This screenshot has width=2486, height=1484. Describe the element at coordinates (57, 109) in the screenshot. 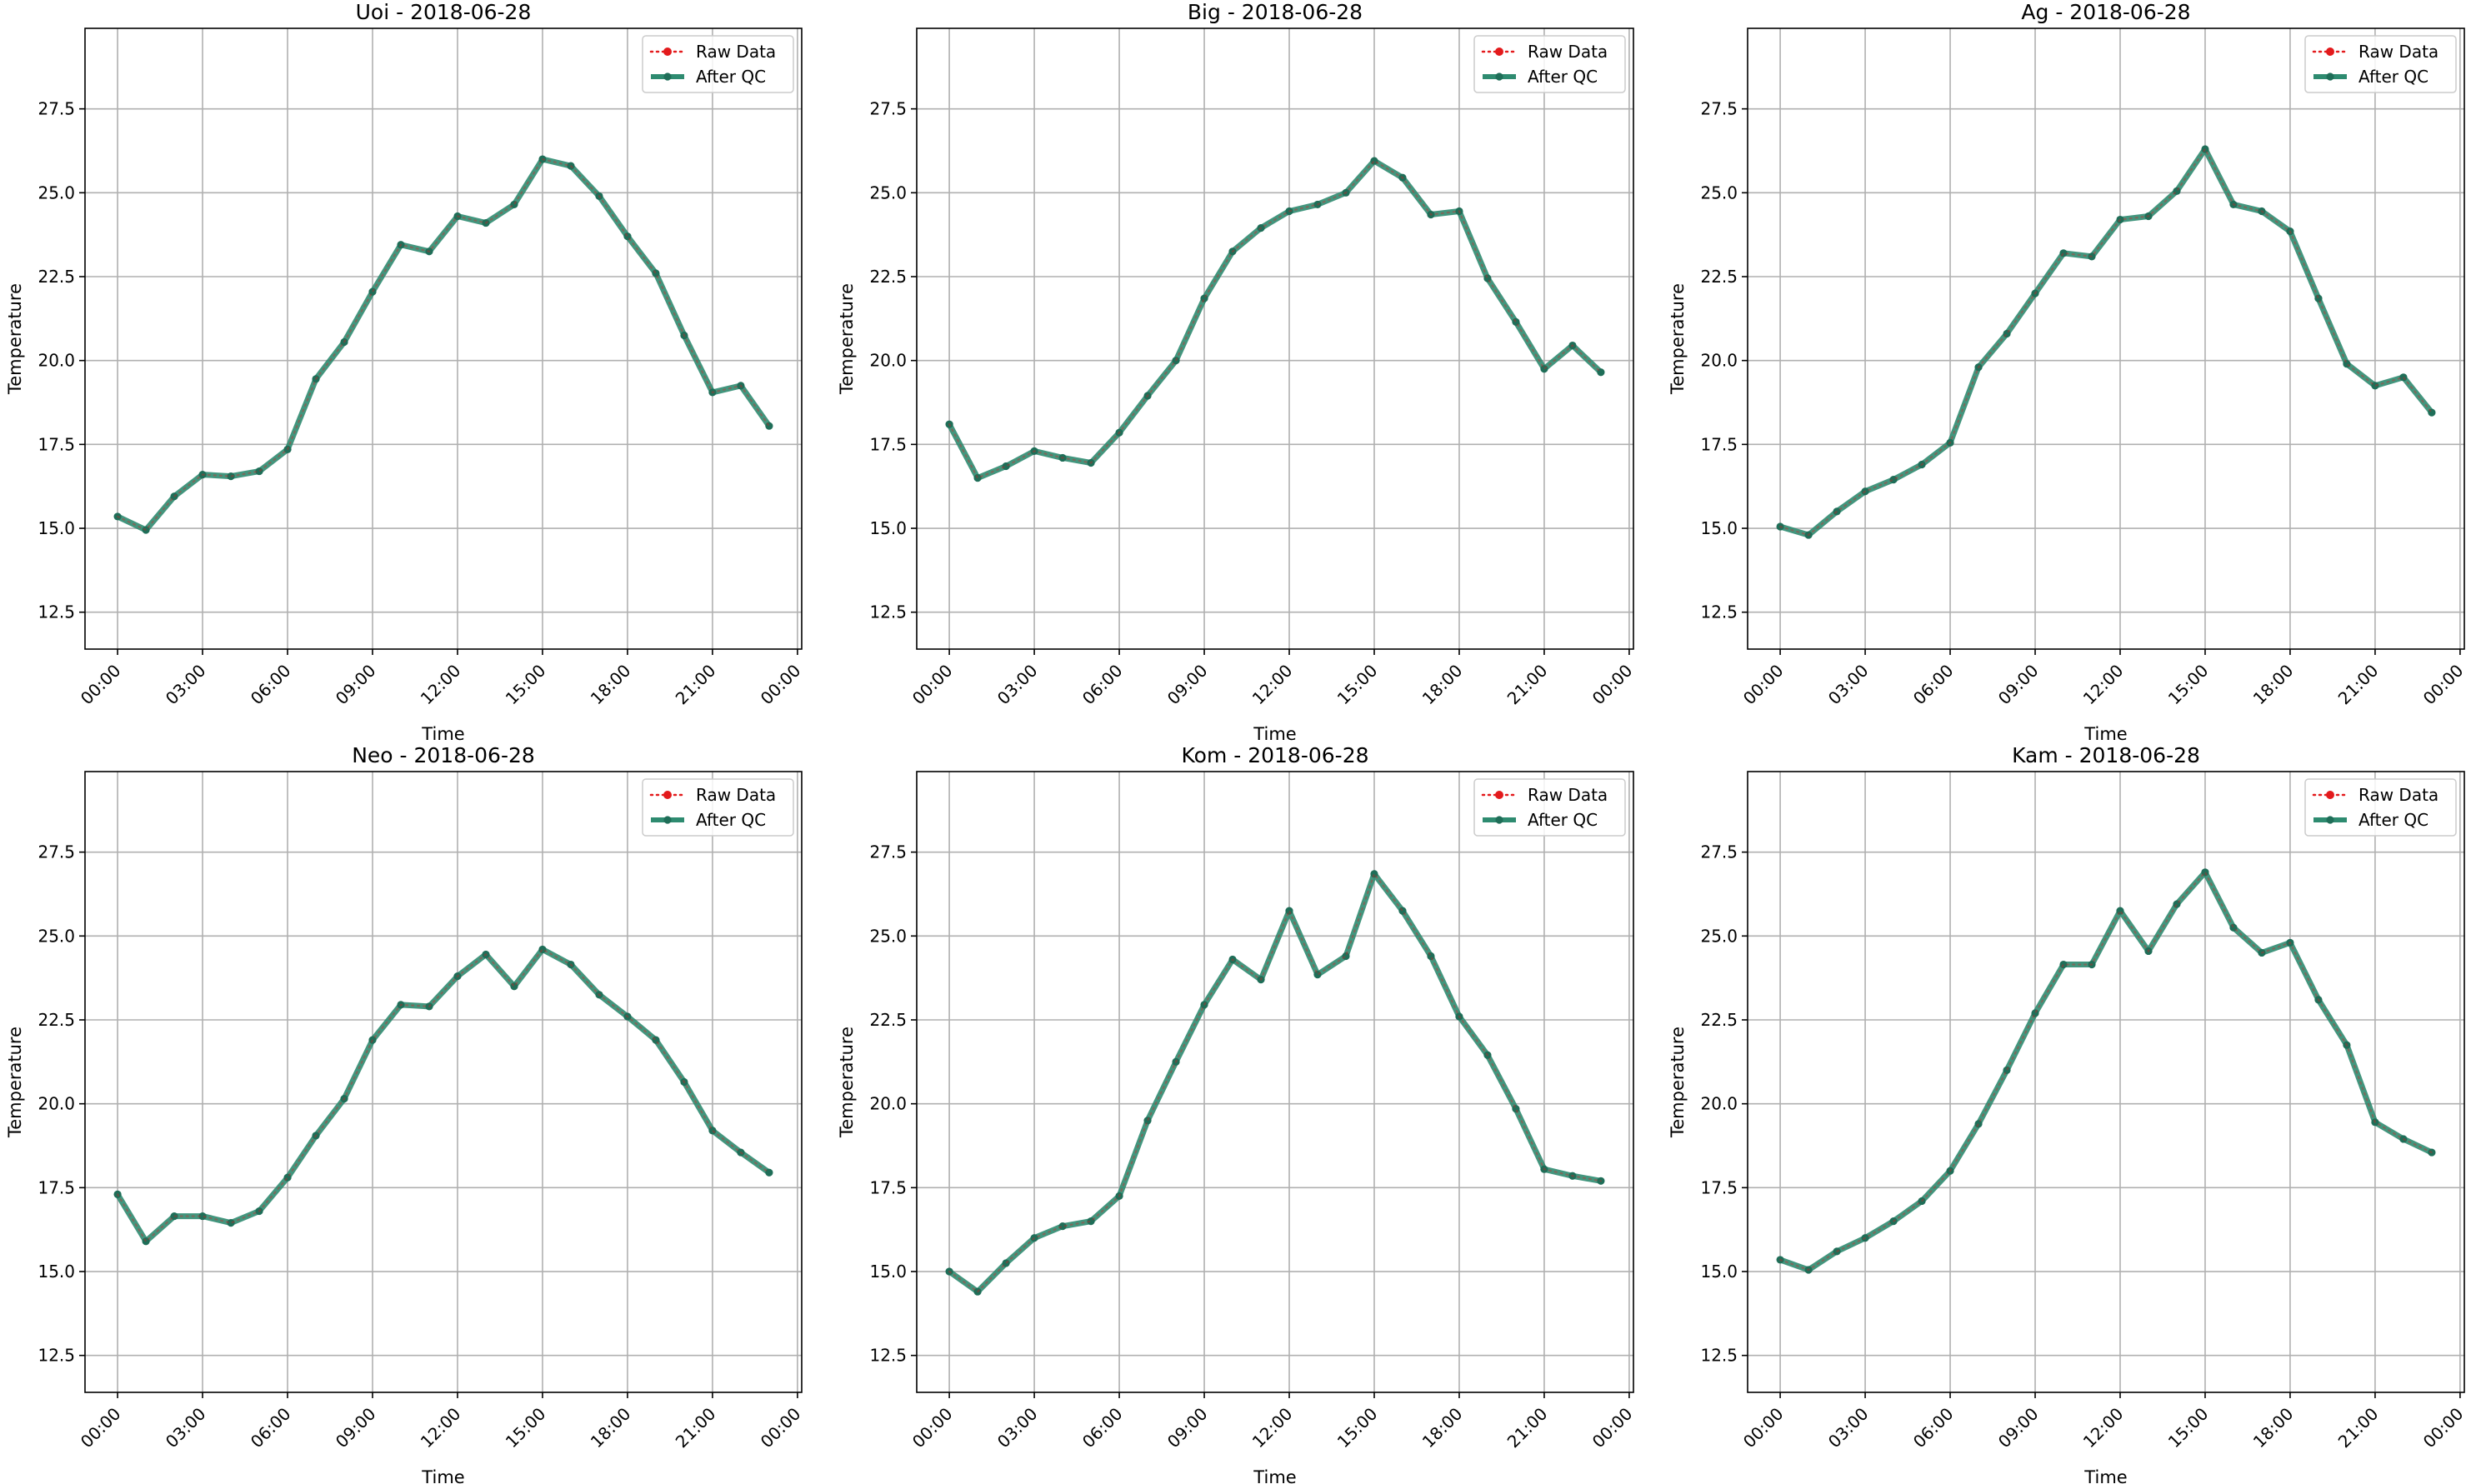

I see `y-tick-label: 27.5` at that location.